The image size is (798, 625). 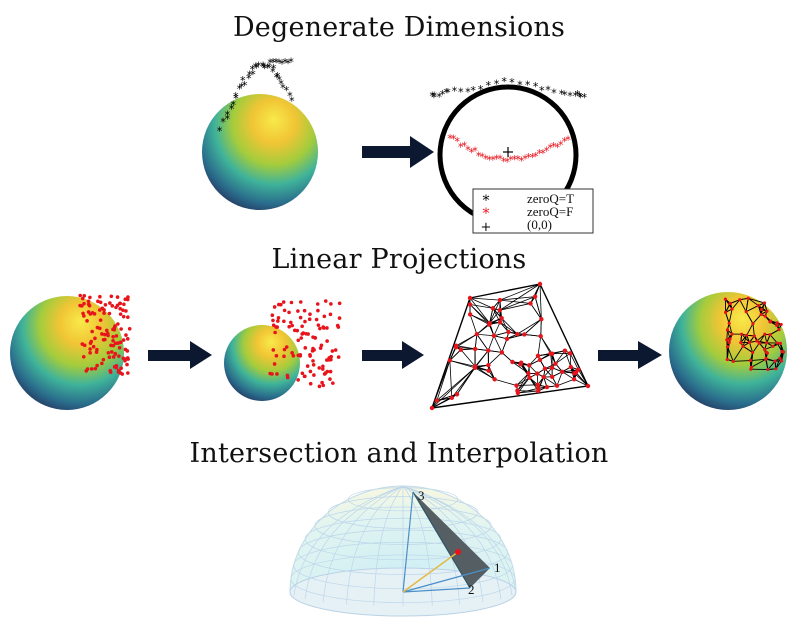 I want to click on projected-red-points: **********************************, so click(x=509, y=151).